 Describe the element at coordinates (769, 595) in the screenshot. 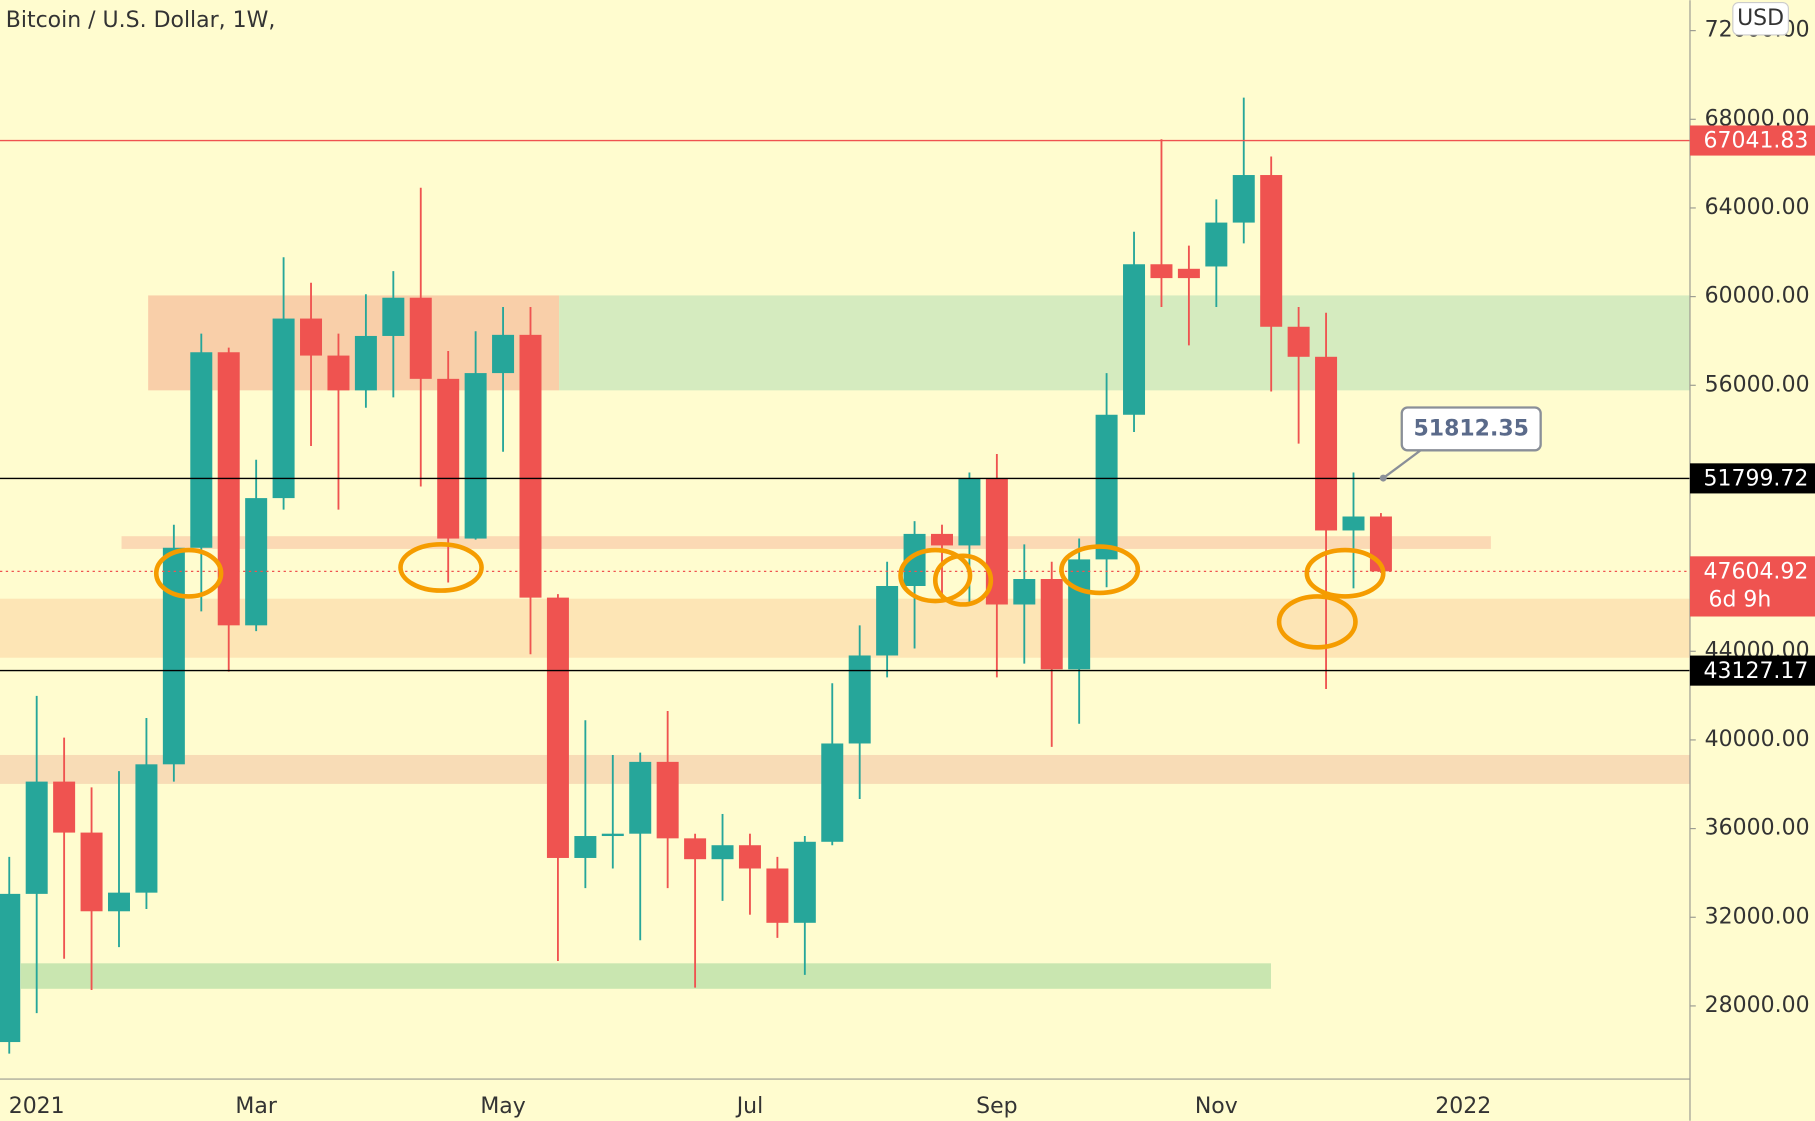

I see `annotations` at that location.